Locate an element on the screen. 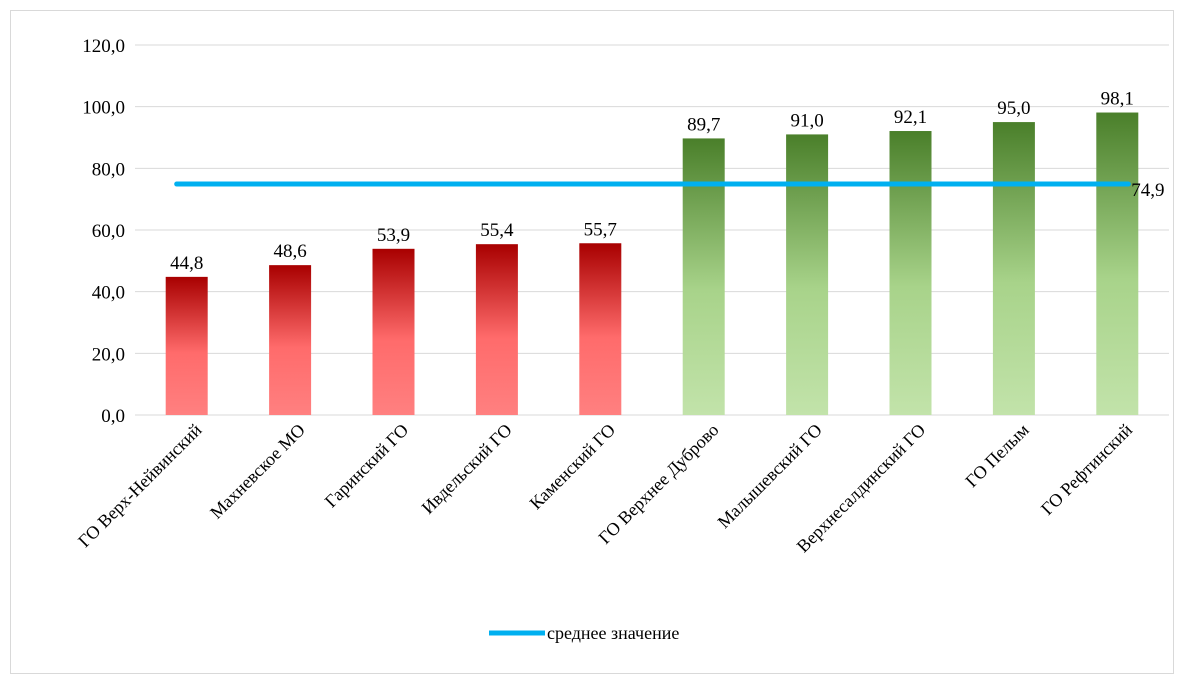  average-layer: 74,9 is located at coordinates (669, 190).